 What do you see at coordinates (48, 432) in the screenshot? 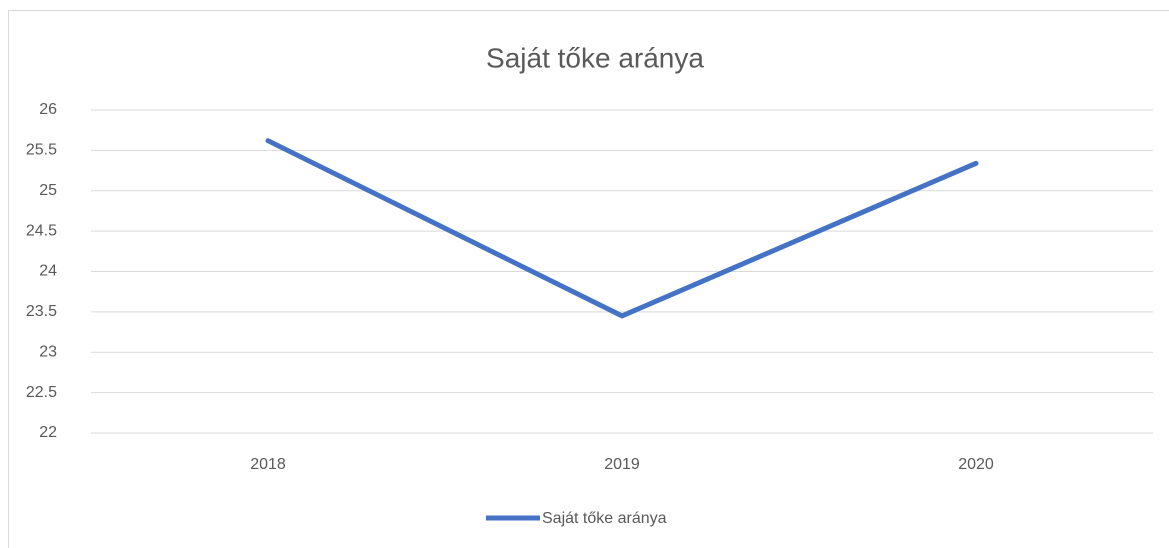
I see `y-tick-label: 22` at bounding box center [48, 432].